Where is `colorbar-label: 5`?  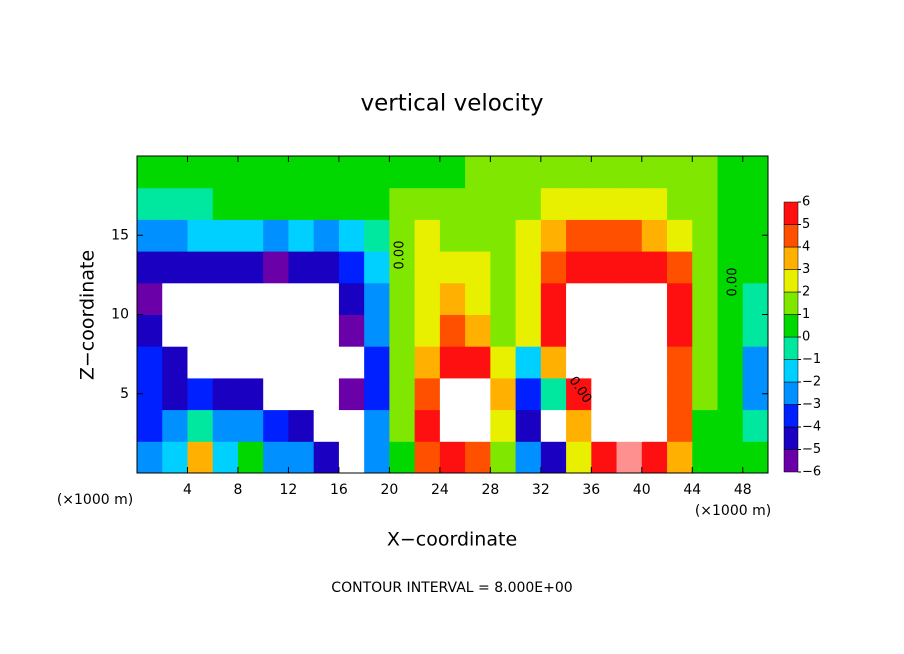 colorbar-label: 5 is located at coordinates (806, 224).